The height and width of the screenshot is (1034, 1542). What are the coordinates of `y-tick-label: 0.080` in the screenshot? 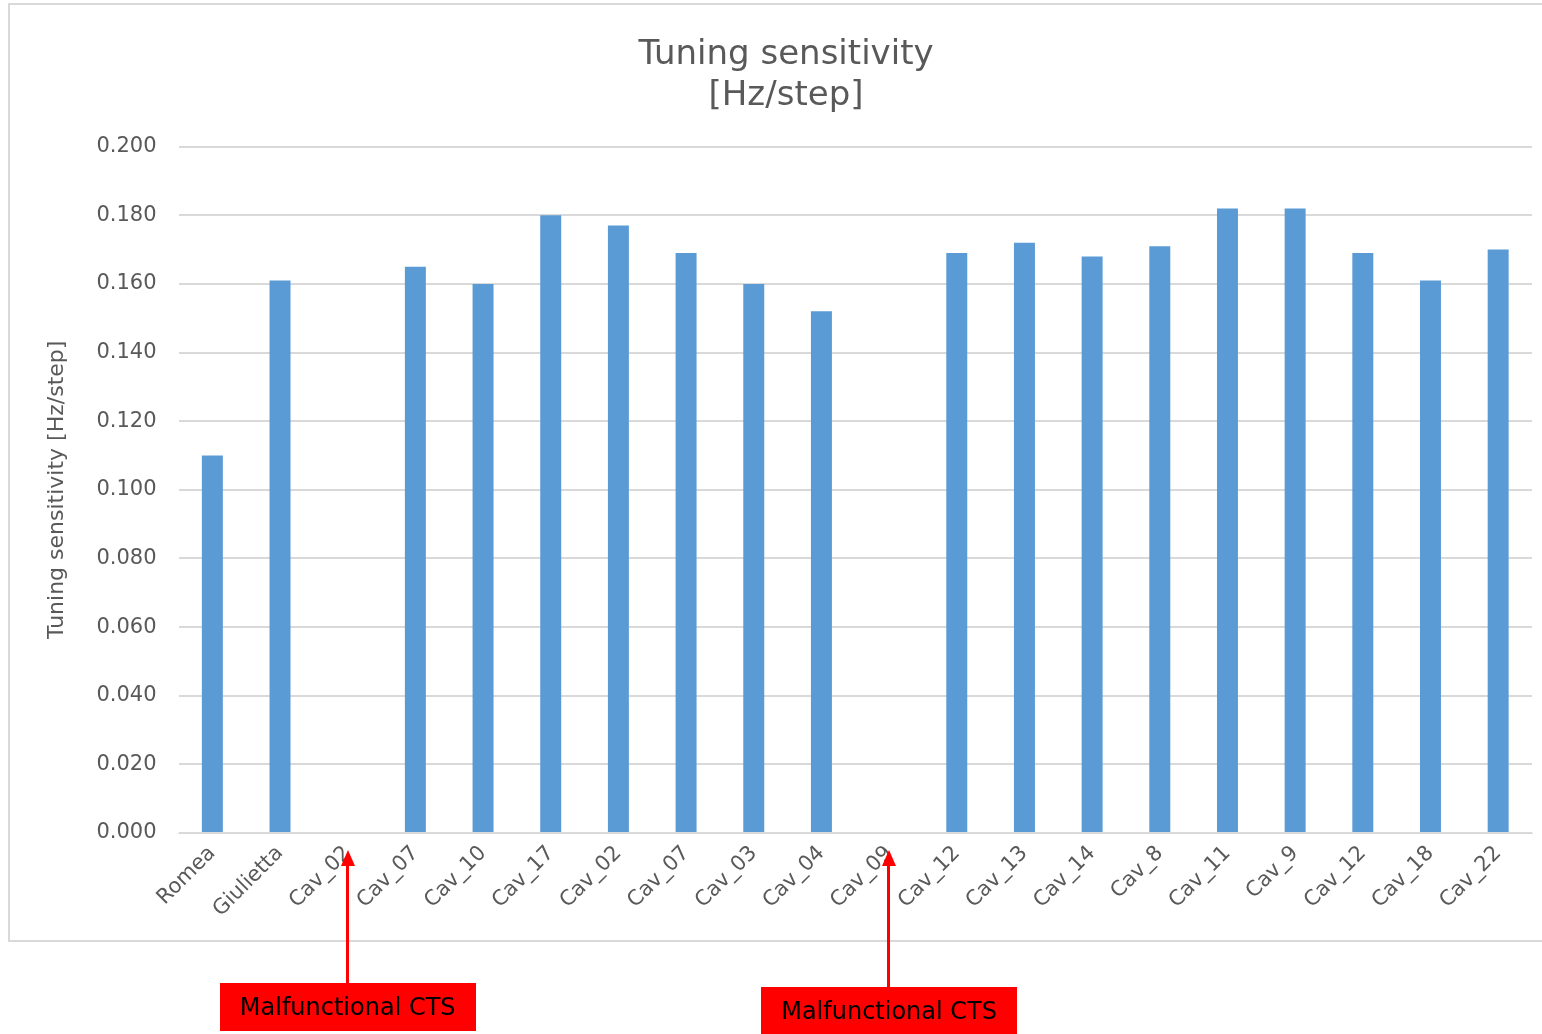 It's located at (126, 556).